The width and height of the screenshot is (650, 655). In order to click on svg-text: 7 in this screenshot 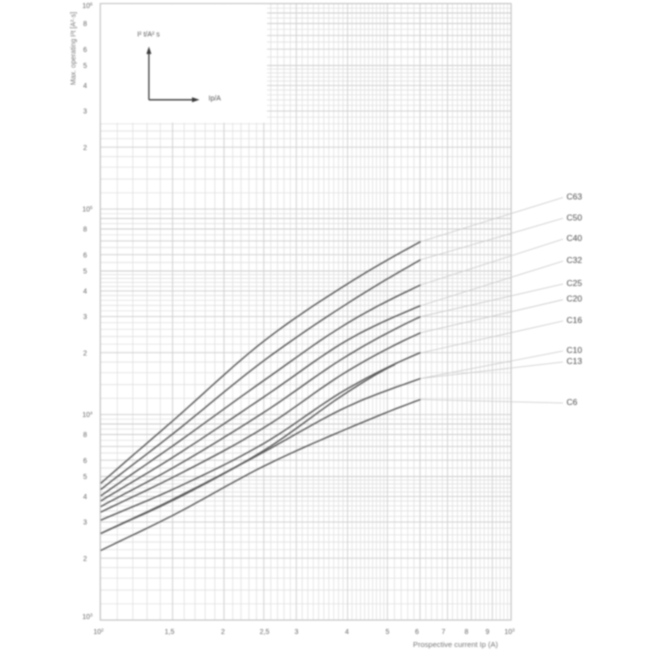, I will do `click(444, 632)`.